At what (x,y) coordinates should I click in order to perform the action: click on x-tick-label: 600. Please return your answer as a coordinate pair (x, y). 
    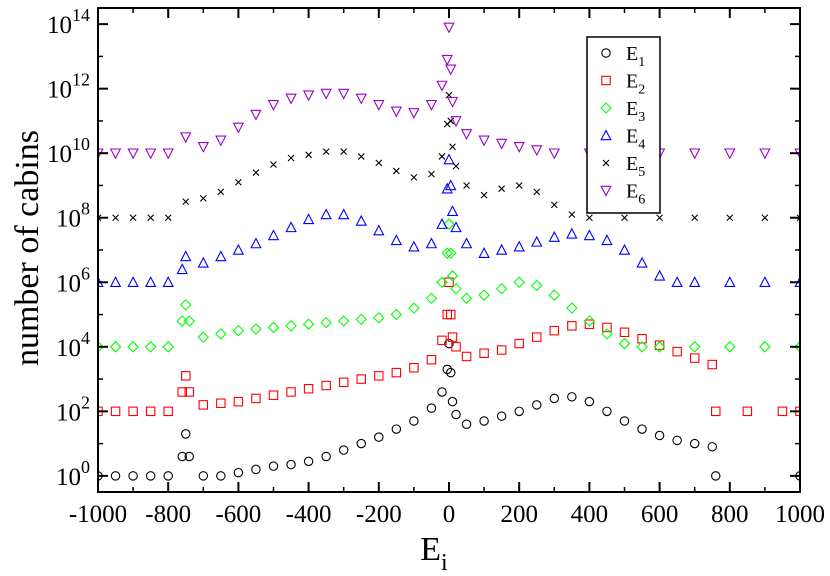
    Looking at the image, I should click on (660, 514).